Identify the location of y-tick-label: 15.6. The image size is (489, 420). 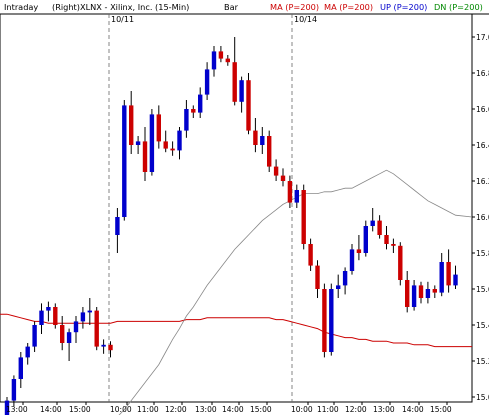
(482, 289).